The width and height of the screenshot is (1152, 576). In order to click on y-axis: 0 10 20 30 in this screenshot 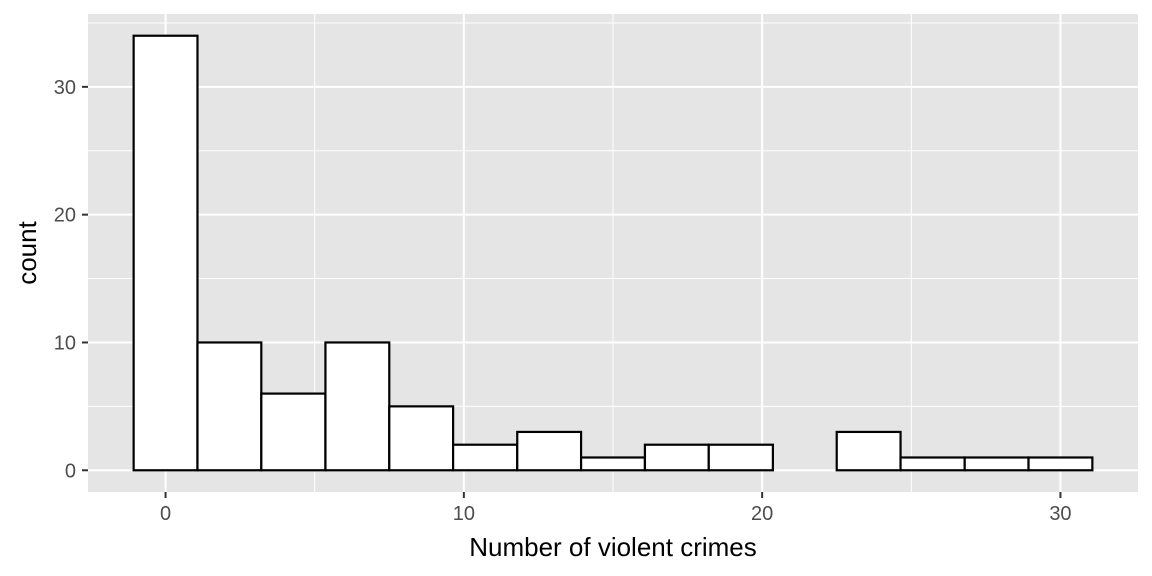, I will do `click(71, 279)`.